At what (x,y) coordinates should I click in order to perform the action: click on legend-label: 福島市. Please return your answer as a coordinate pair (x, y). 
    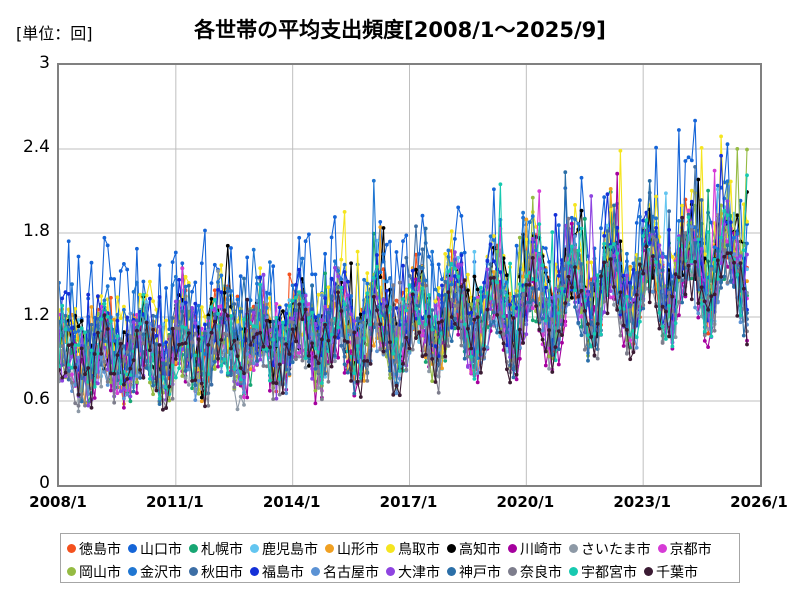
    Looking at the image, I should click on (283, 572).